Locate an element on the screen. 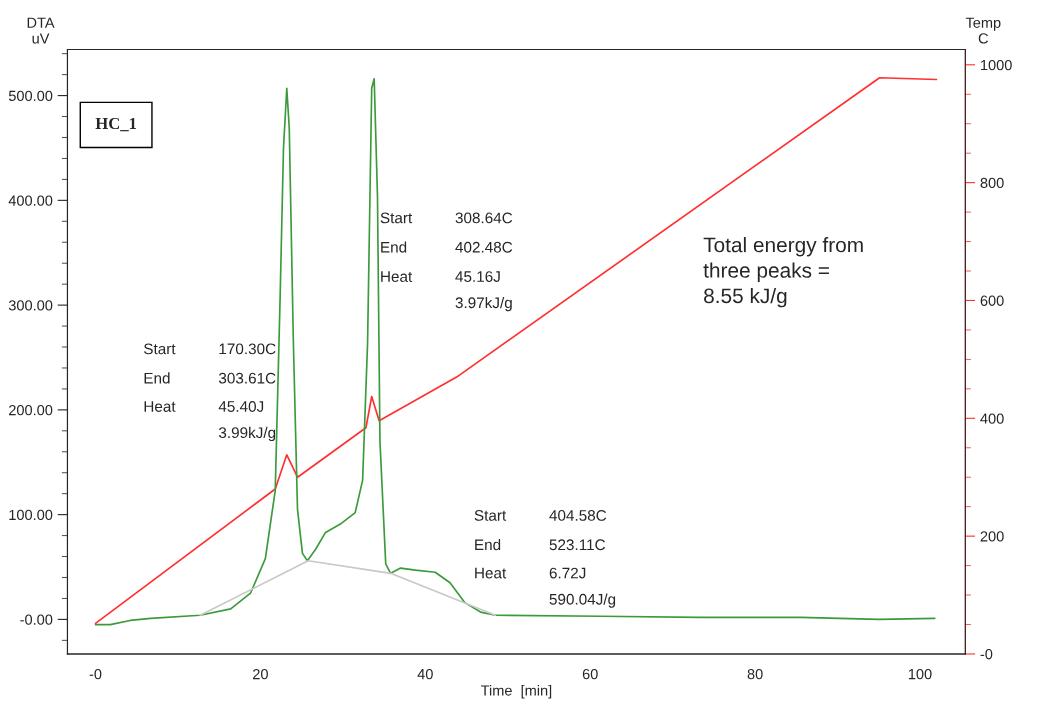 The height and width of the screenshot is (707, 1038). y-tick-label: 500.00 is located at coordinates (30, 96).